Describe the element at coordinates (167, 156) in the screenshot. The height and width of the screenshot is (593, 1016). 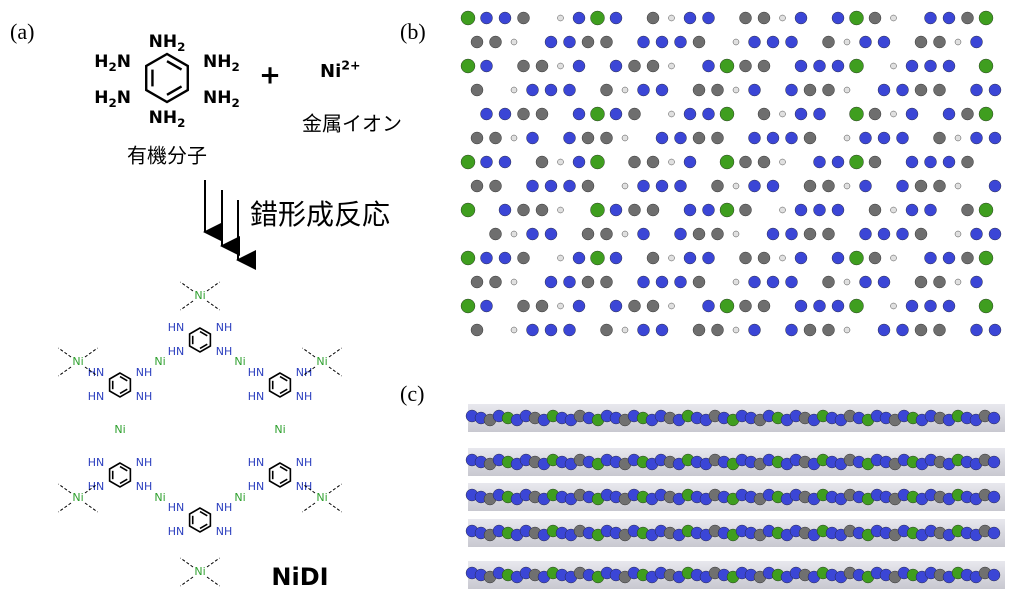
I see `organic-caption: 有機分子` at that location.